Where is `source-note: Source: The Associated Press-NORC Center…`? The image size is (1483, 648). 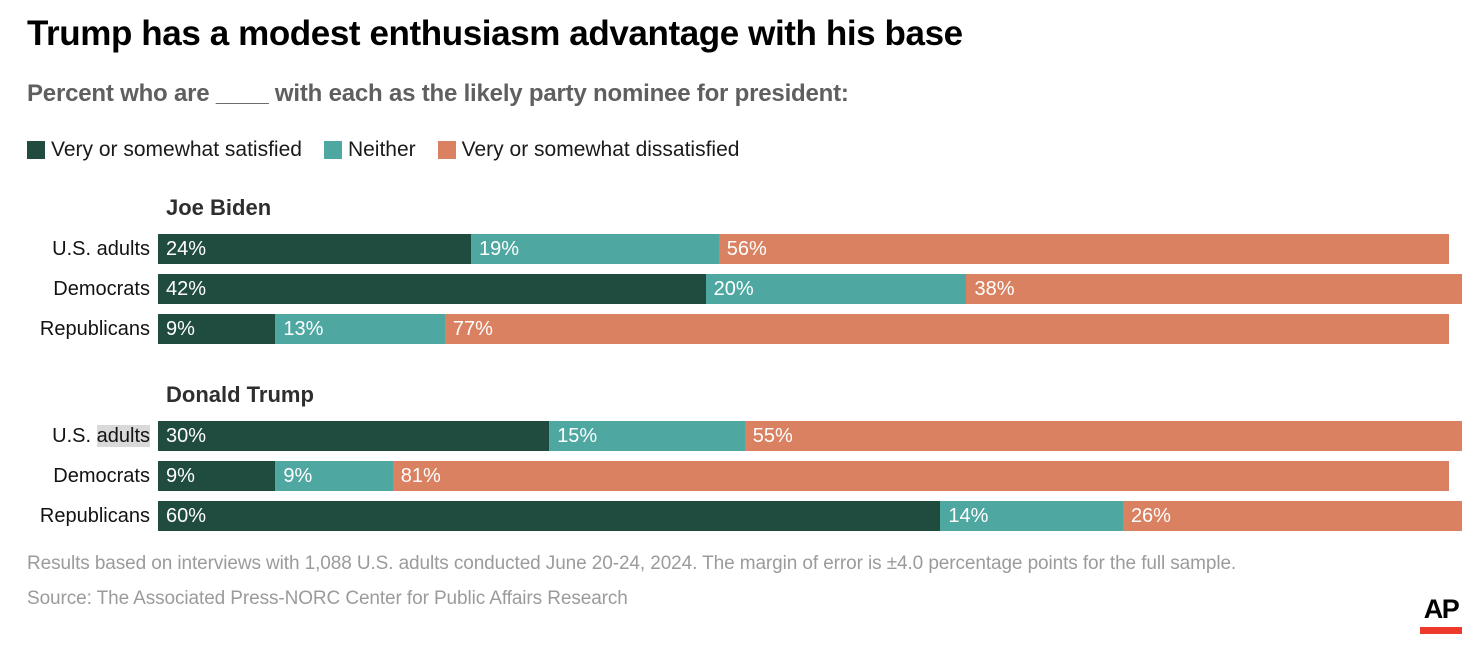 source-note: Source: The Associated Press-NORC Center… is located at coordinates (327, 599).